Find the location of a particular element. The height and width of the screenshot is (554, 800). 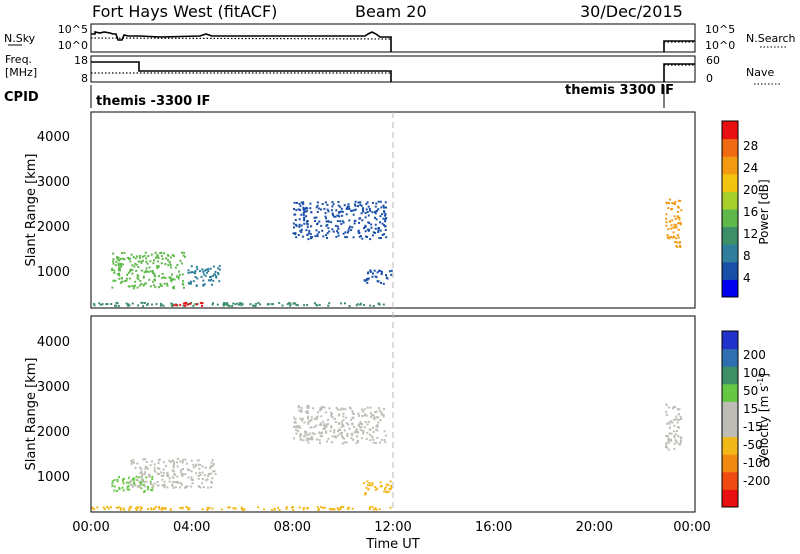

xtick-00-start: 00:00 is located at coordinates (90, 527).